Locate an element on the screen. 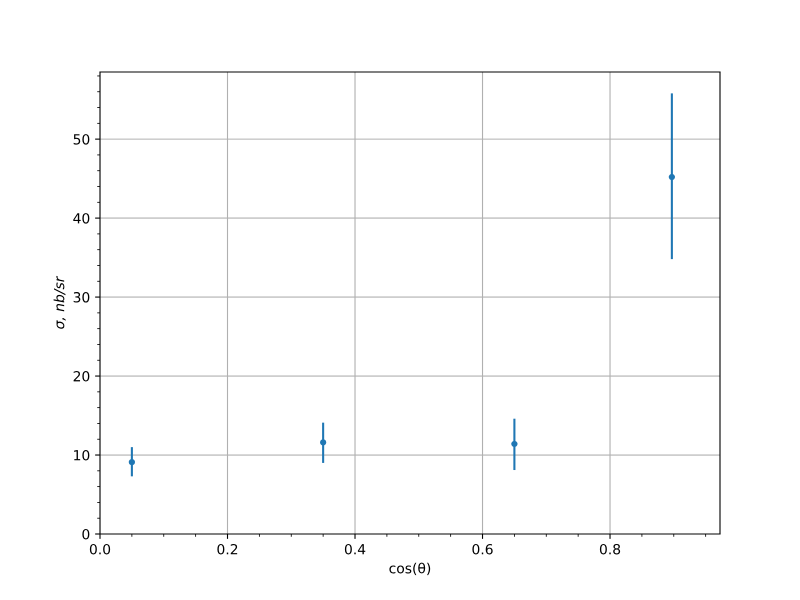 The width and height of the screenshot is (800, 600). y-tick-label: 30 is located at coordinates (82, 297).